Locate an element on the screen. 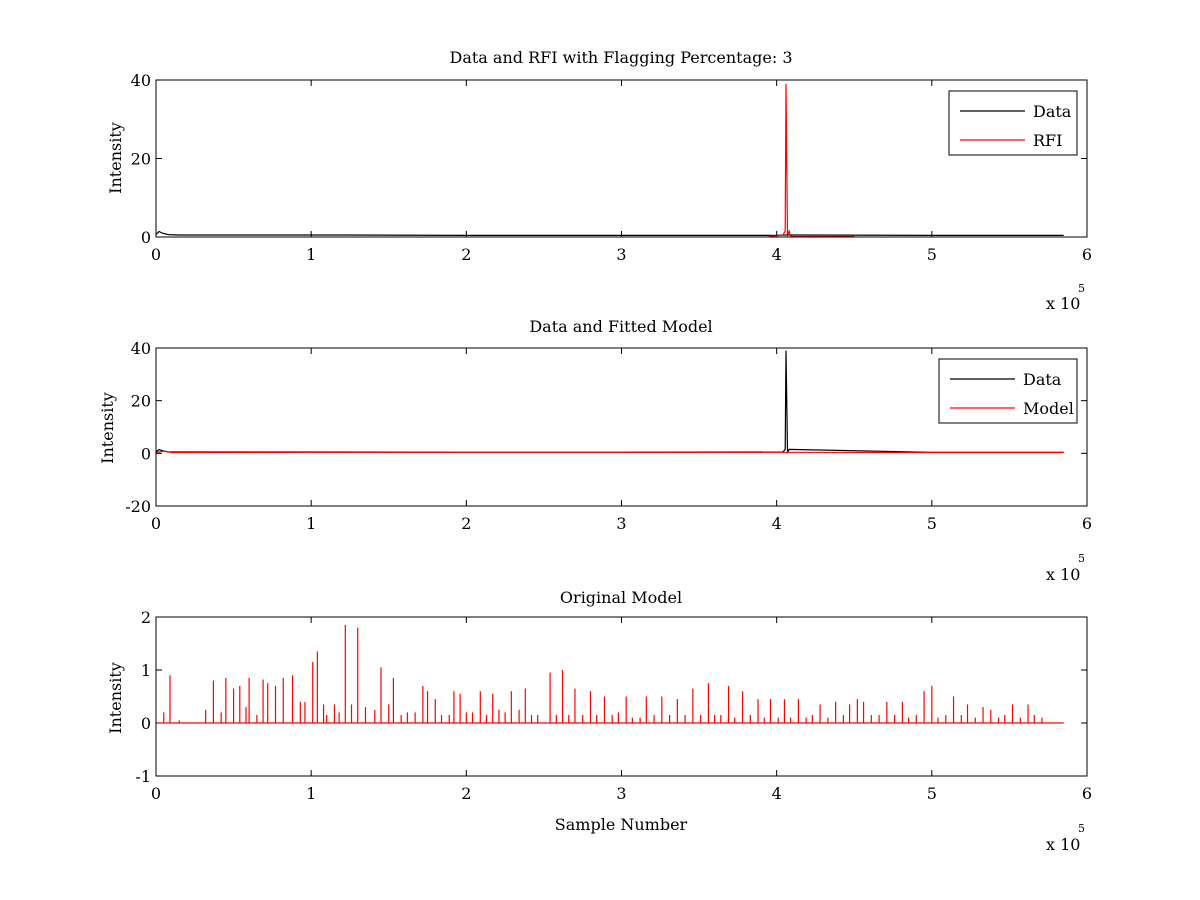 Image resolution: width=1200 pixels, height=900 pixels. y-tick-label: 2 is located at coordinates (146, 617).